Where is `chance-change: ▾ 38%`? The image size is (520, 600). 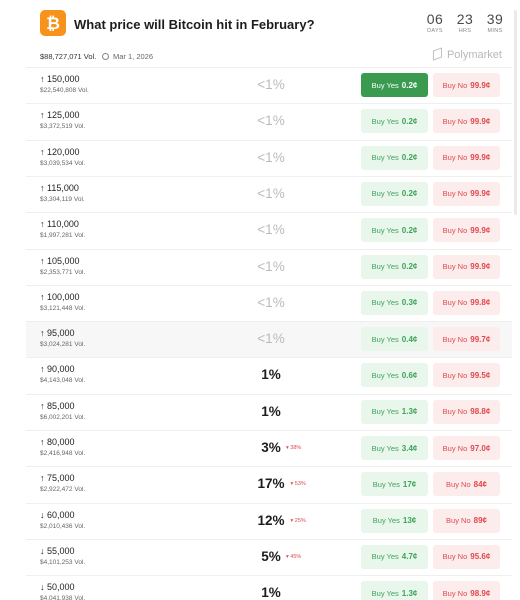 chance-change: ▾ 38% is located at coordinates (294, 448).